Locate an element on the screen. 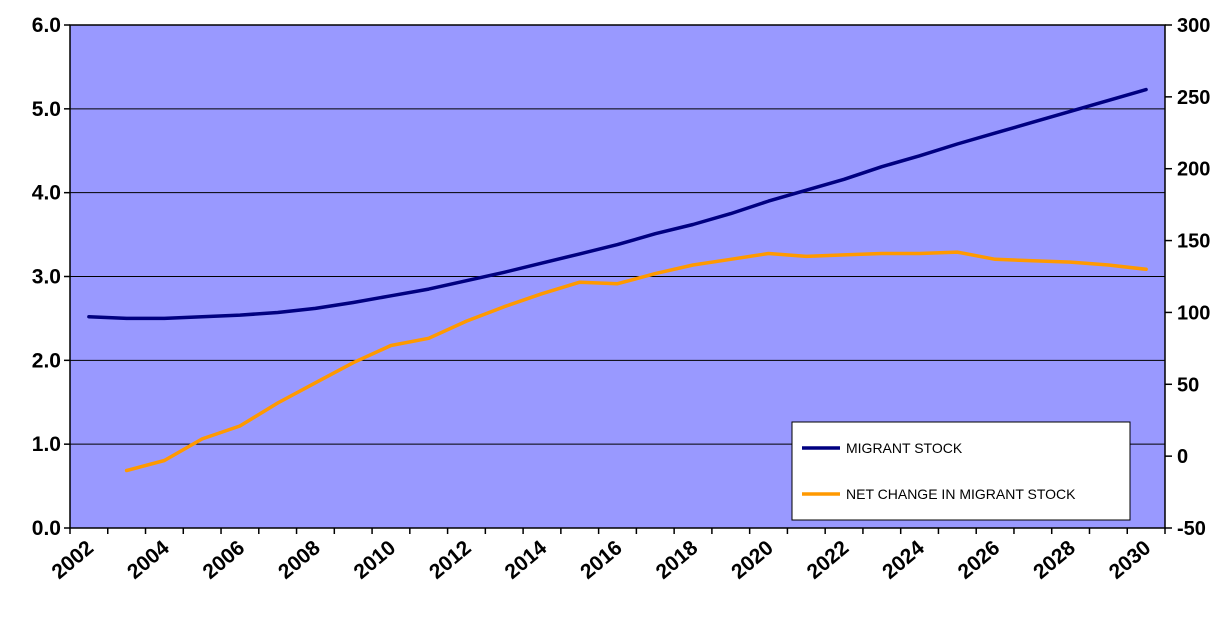 This screenshot has height=620, width=1230. x-tick-label: 2026 is located at coordinates (979, 560).